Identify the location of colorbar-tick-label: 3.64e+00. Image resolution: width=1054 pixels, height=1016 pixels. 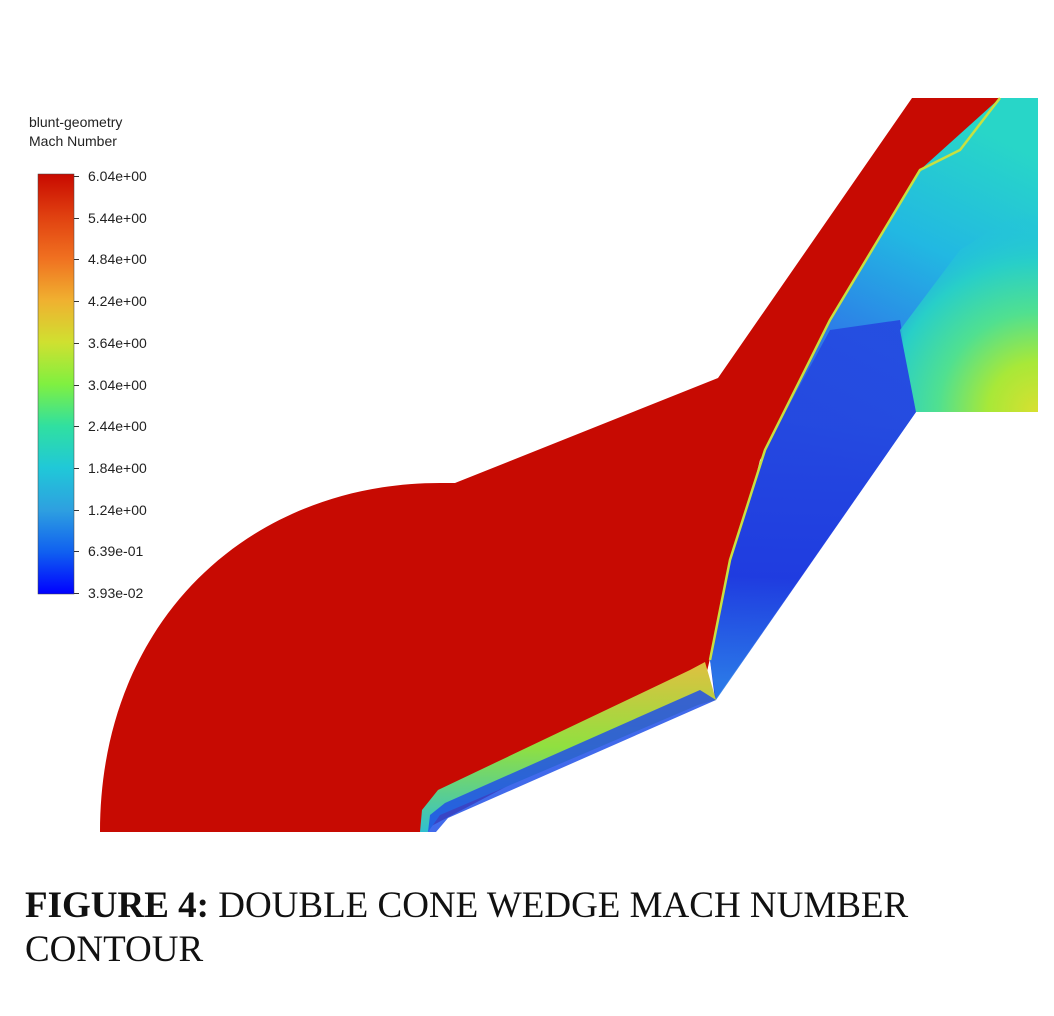
(117, 342).